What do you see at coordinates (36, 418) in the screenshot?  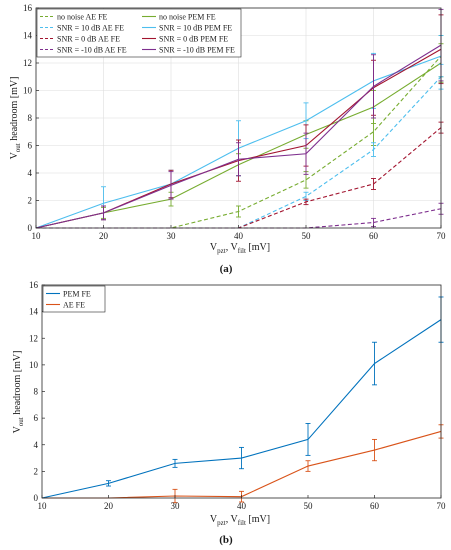 I see `y-tick-label-b: 6` at bounding box center [36, 418].